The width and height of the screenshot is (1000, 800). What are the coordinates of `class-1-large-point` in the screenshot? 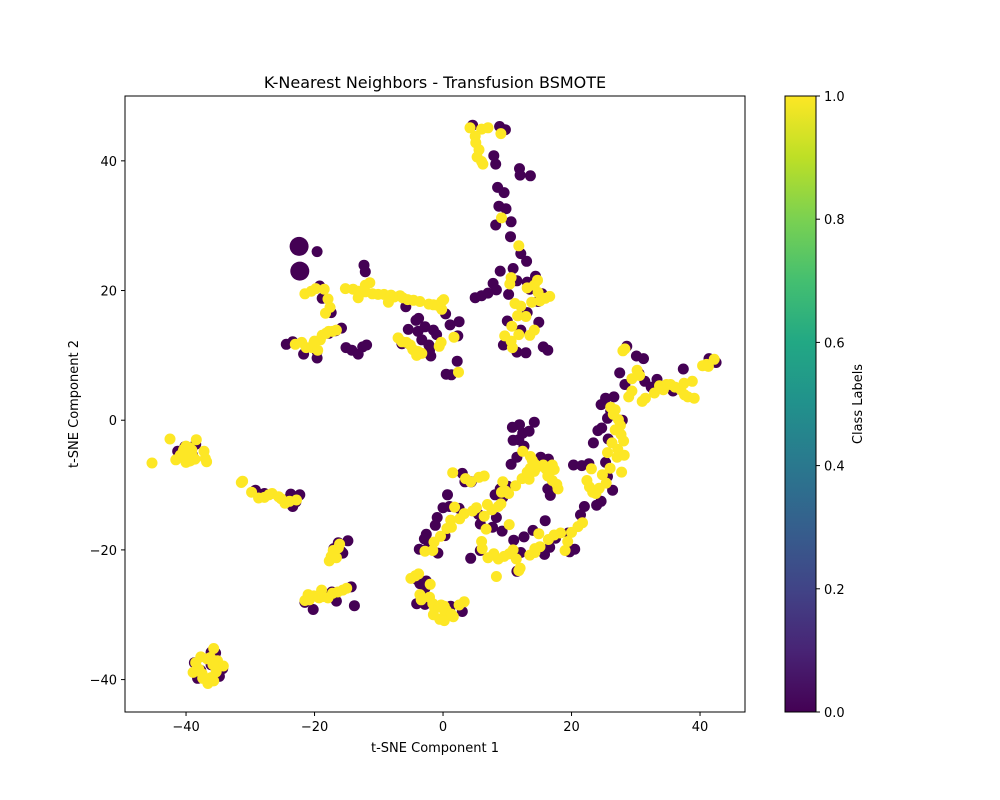 It's located at (187, 451).